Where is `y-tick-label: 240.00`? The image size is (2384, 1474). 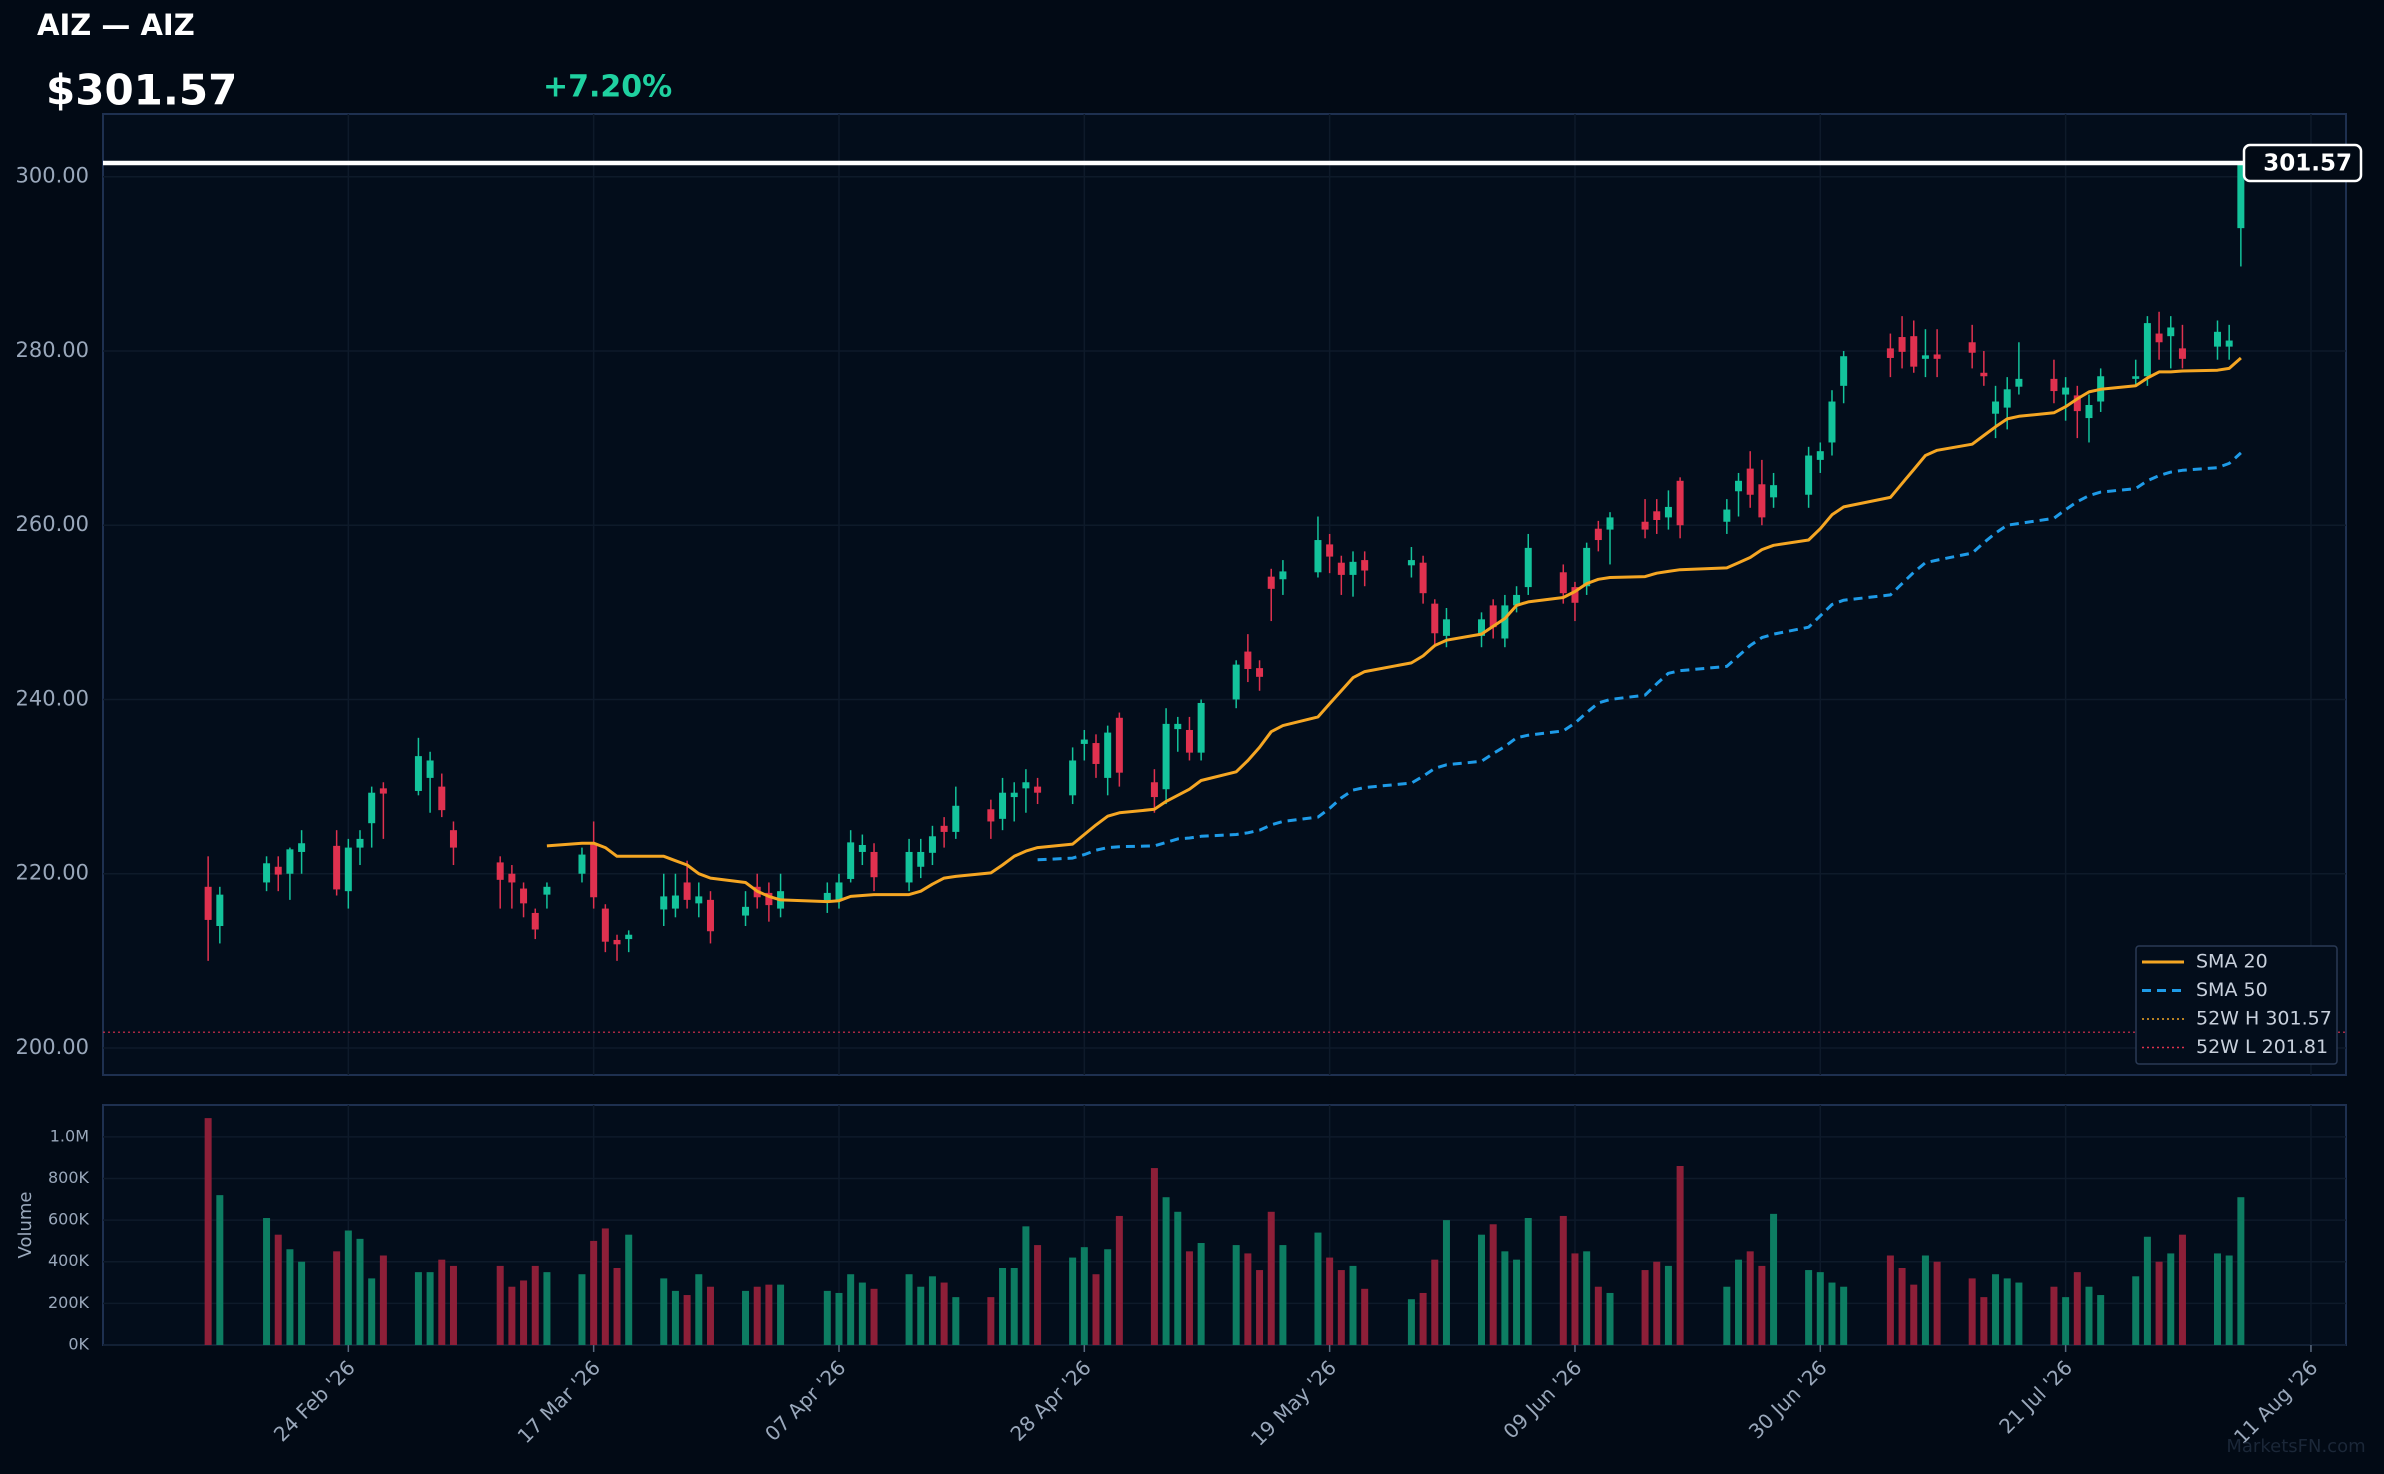 y-tick-label: 240.00 is located at coordinates (52, 698).